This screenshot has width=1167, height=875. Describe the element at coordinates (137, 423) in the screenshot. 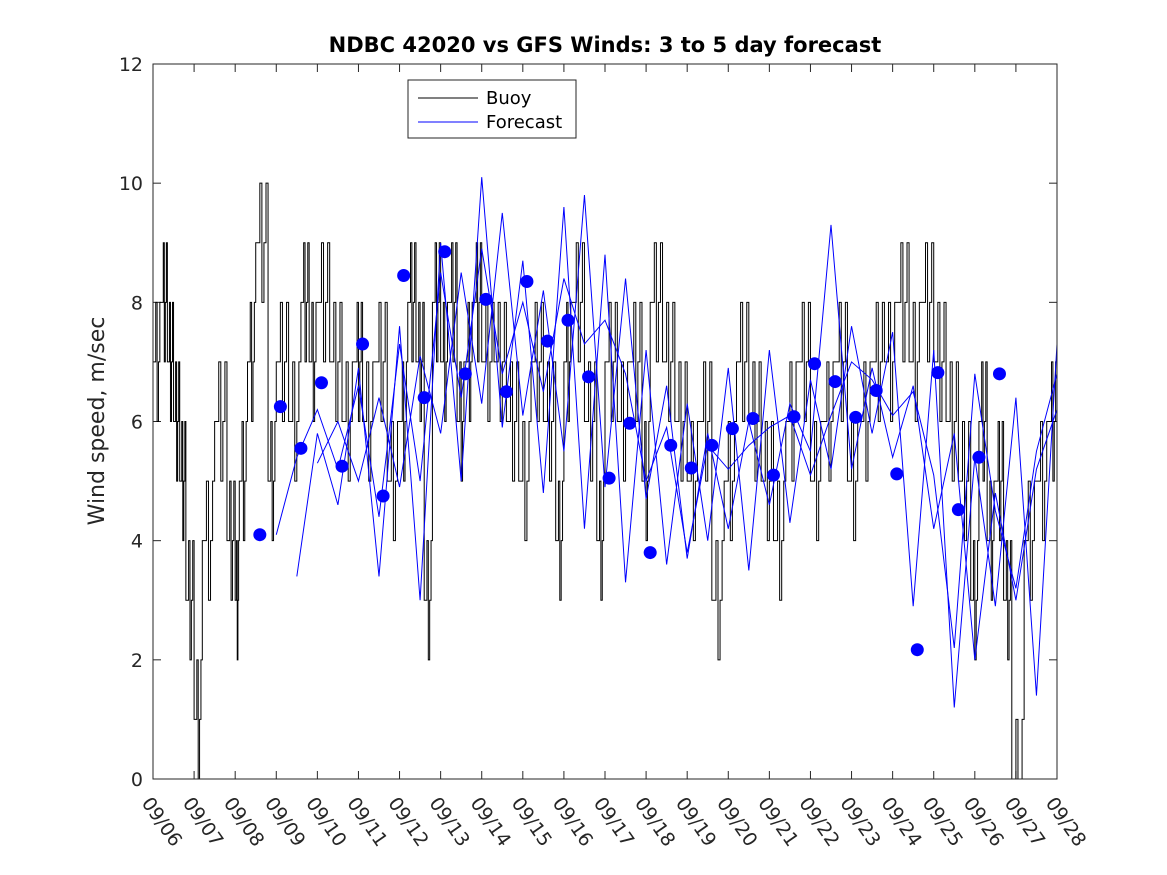

I see `y-tick-label: 6` at that location.